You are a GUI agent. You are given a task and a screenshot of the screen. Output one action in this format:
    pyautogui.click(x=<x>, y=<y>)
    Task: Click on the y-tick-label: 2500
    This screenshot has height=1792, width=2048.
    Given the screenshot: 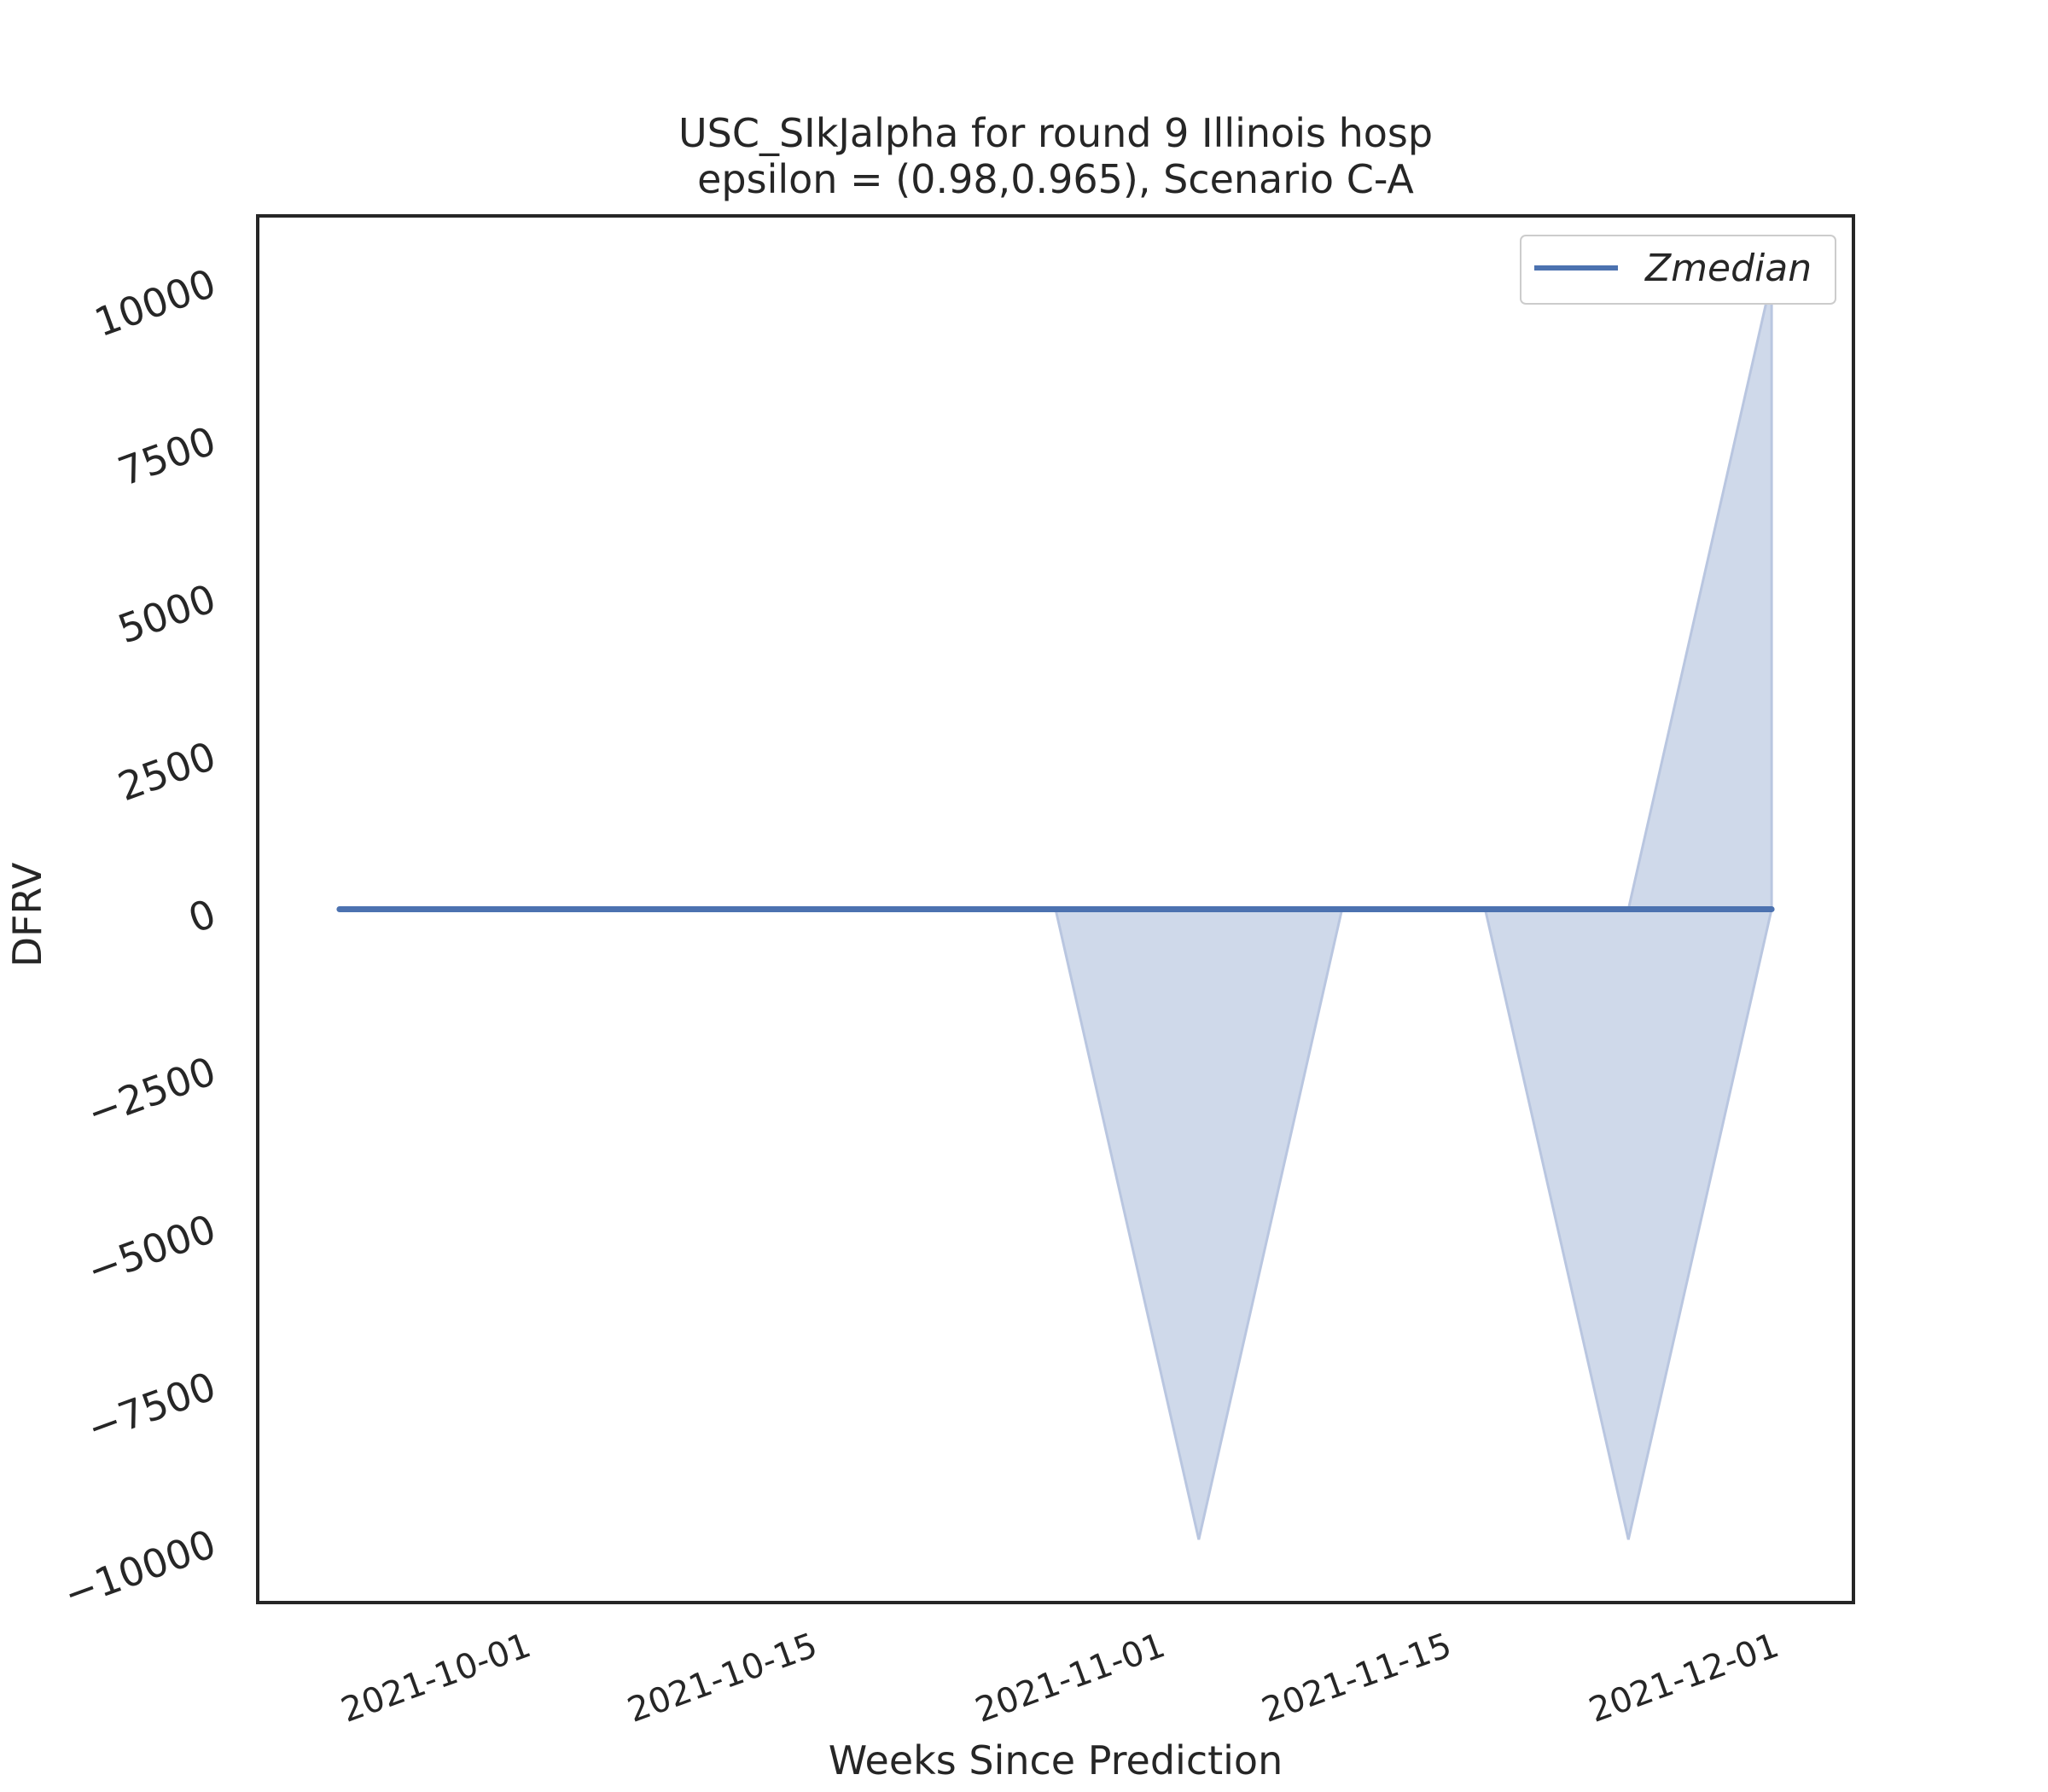 What is the action you would take?
    pyautogui.click(x=166, y=771)
    